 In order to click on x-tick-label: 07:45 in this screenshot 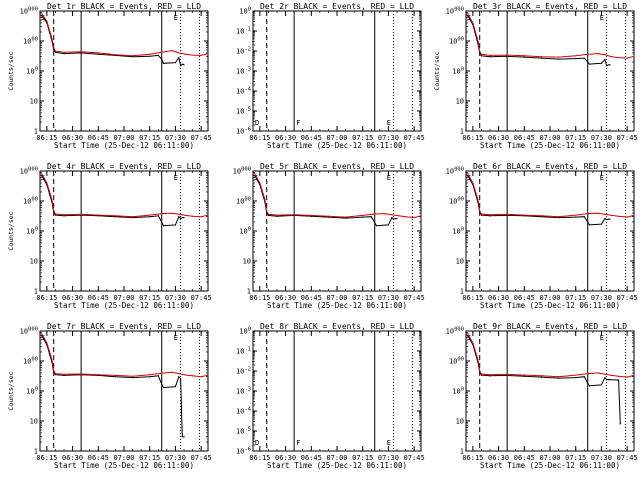, I will do `click(414, 138)`.